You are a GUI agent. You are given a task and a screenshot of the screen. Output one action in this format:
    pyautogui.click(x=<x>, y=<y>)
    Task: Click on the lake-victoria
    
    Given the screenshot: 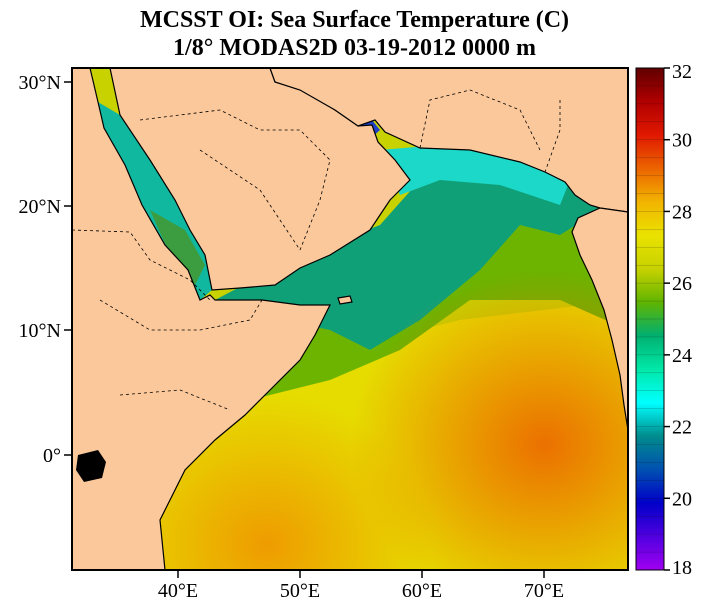 What is the action you would take?
    pyautogui.click(x=91, y=466)
    